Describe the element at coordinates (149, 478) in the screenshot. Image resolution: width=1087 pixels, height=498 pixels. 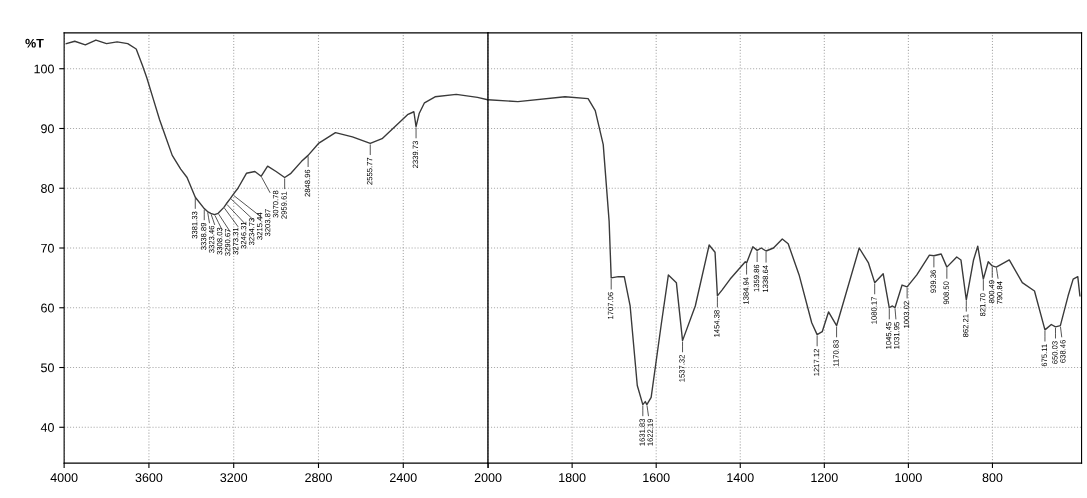
I see `x-tick-label: 3600` at that location.